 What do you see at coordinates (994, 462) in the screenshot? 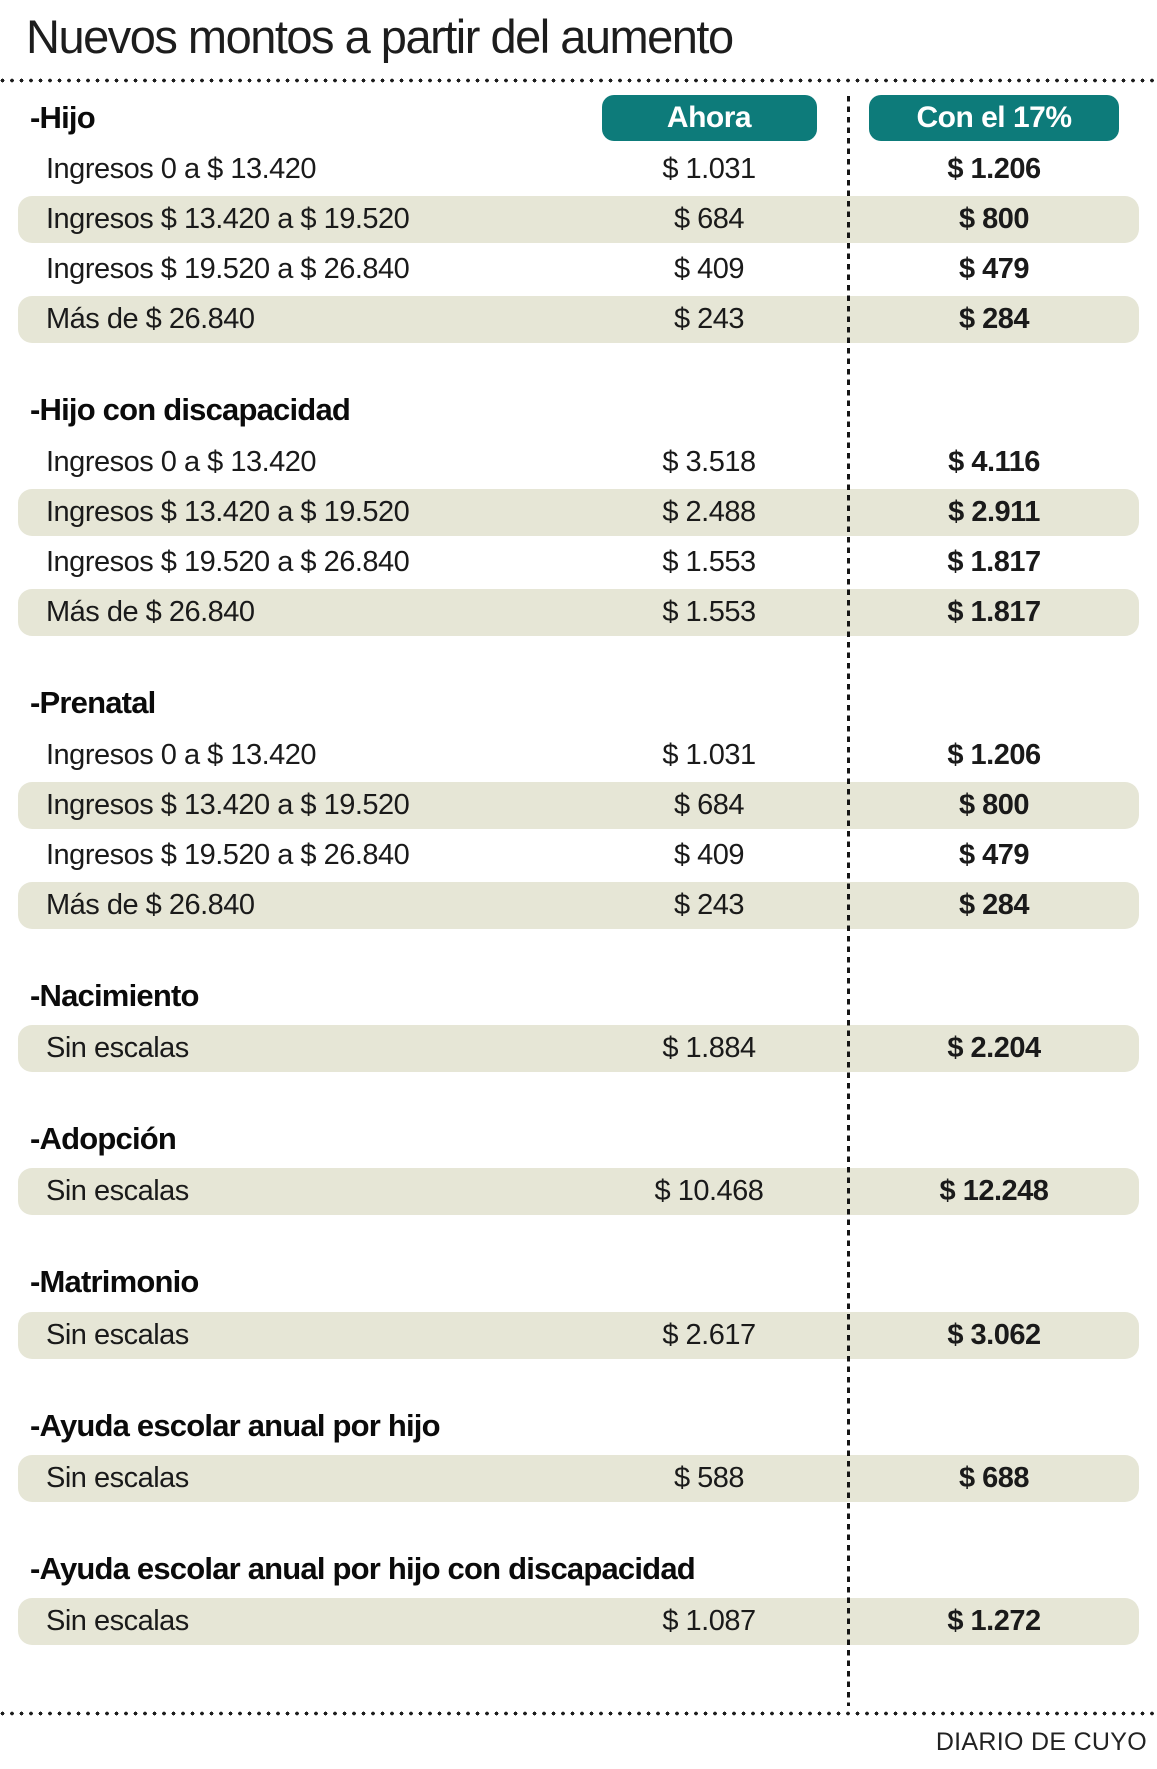
I see `value-con17: $ 4.116` at bounding box center [994, 462].